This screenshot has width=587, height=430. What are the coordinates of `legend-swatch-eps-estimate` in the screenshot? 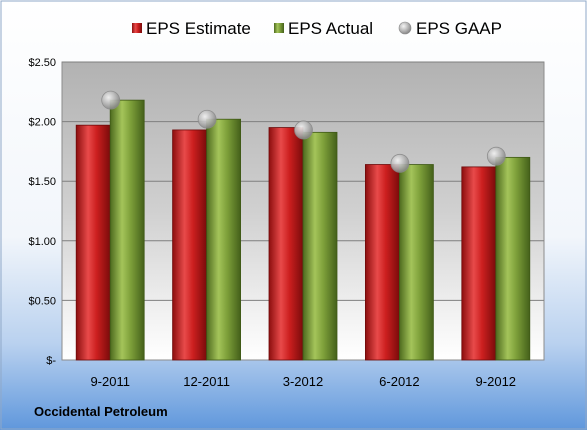 It's located at (137, 28).